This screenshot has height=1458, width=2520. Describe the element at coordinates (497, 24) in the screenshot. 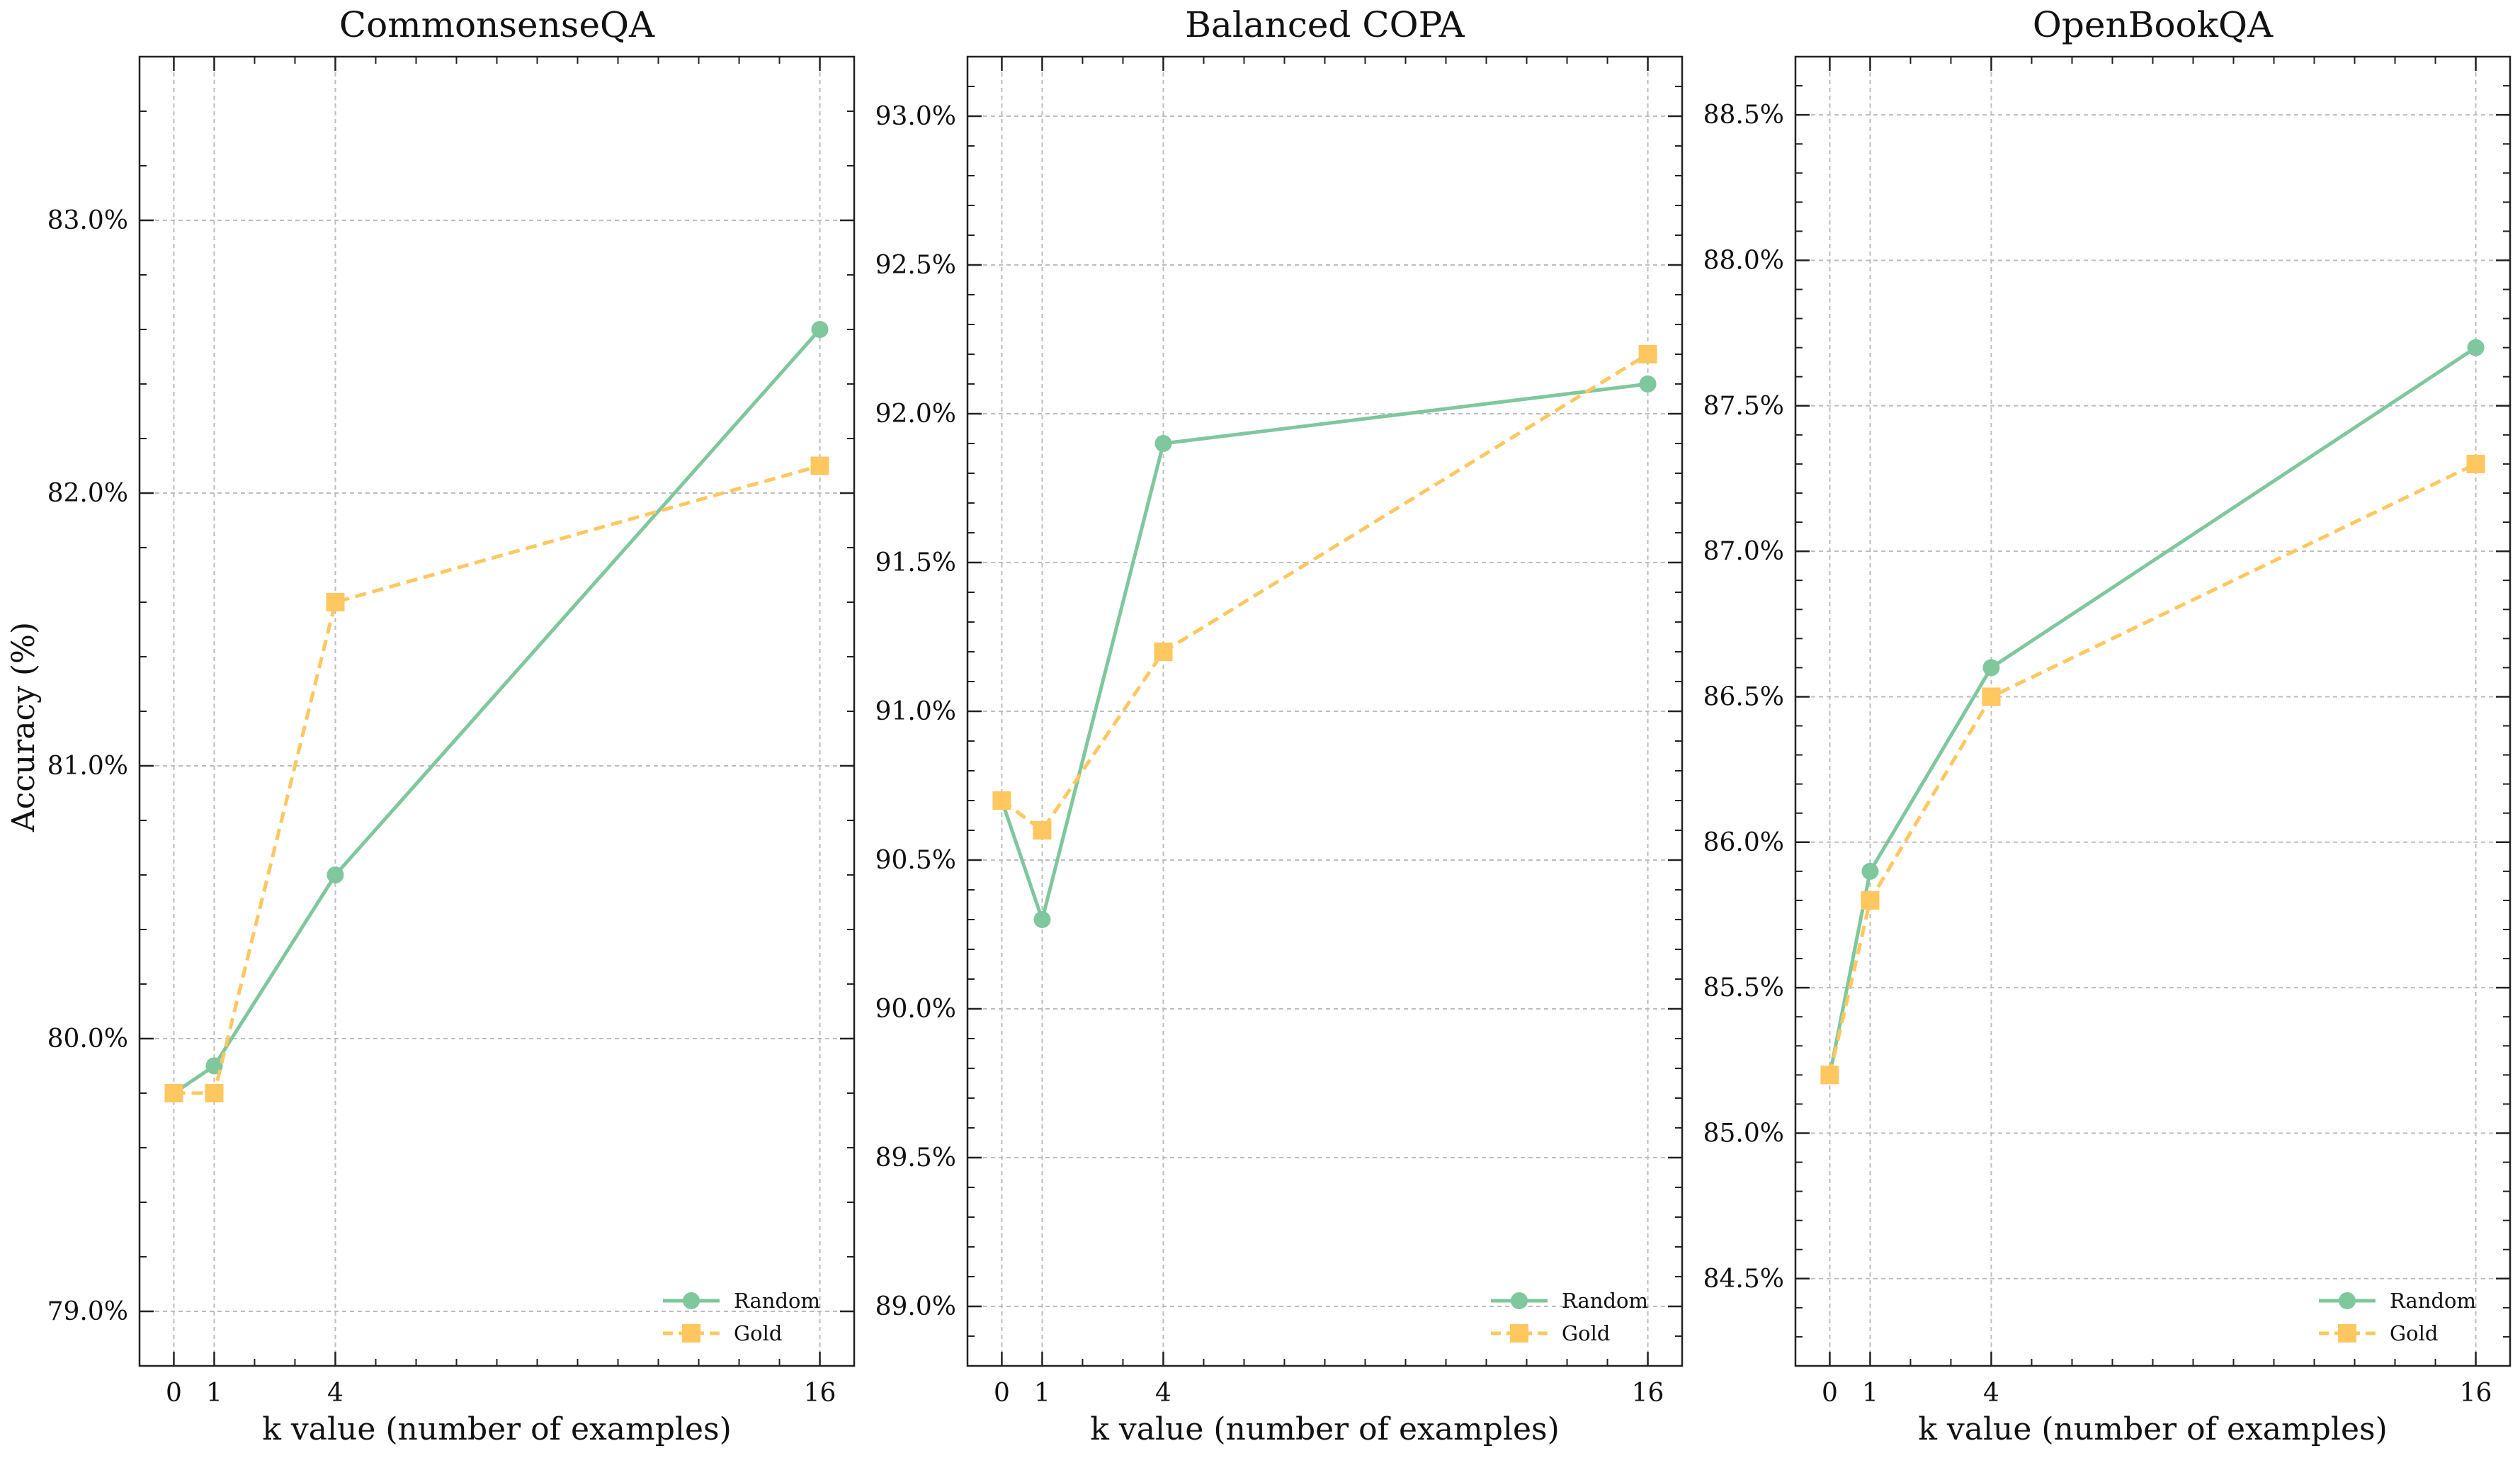

I see `chart-title: CommonsenseQA` at that location.